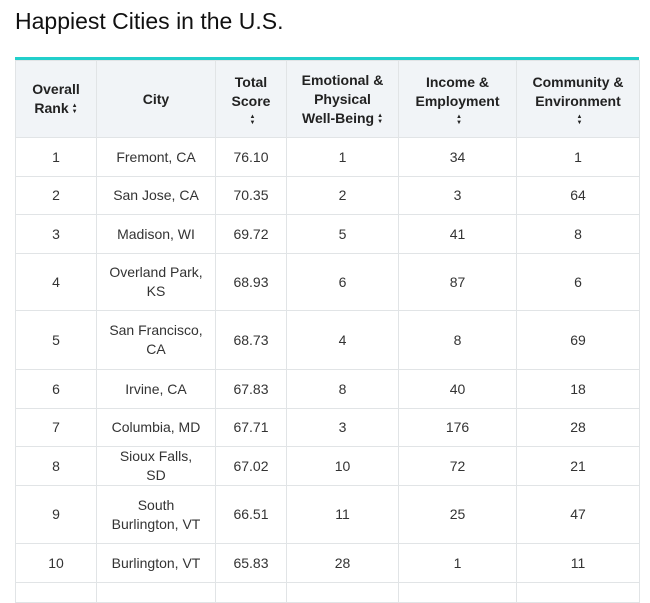  Describe the element at coordinates (251, 91) in the screenshot. I see `column-label: Total Score` at that location.